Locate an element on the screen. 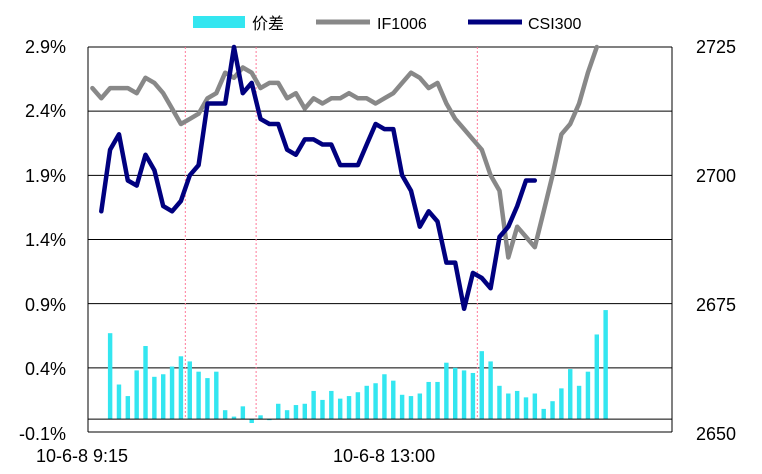 The width and height of the screenshot is (762, 474). legend: 价差 IF1006 CSI300 is located at coordinates (387, 24).